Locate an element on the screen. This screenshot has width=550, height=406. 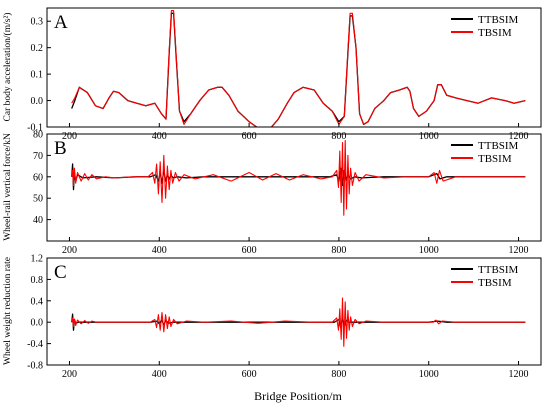
x-tick-label-c: 1000 is located at coordinates (429, 374).